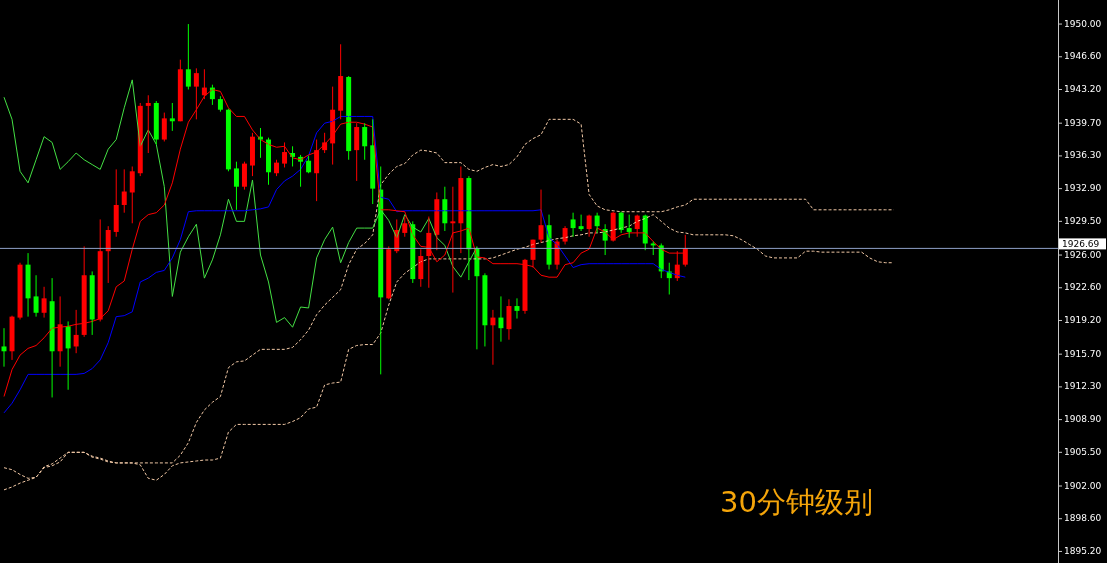 The width and height of the screenshot is (1107, 563). I want to click on y-tick-label: 1922.60, so click(1083, 287).